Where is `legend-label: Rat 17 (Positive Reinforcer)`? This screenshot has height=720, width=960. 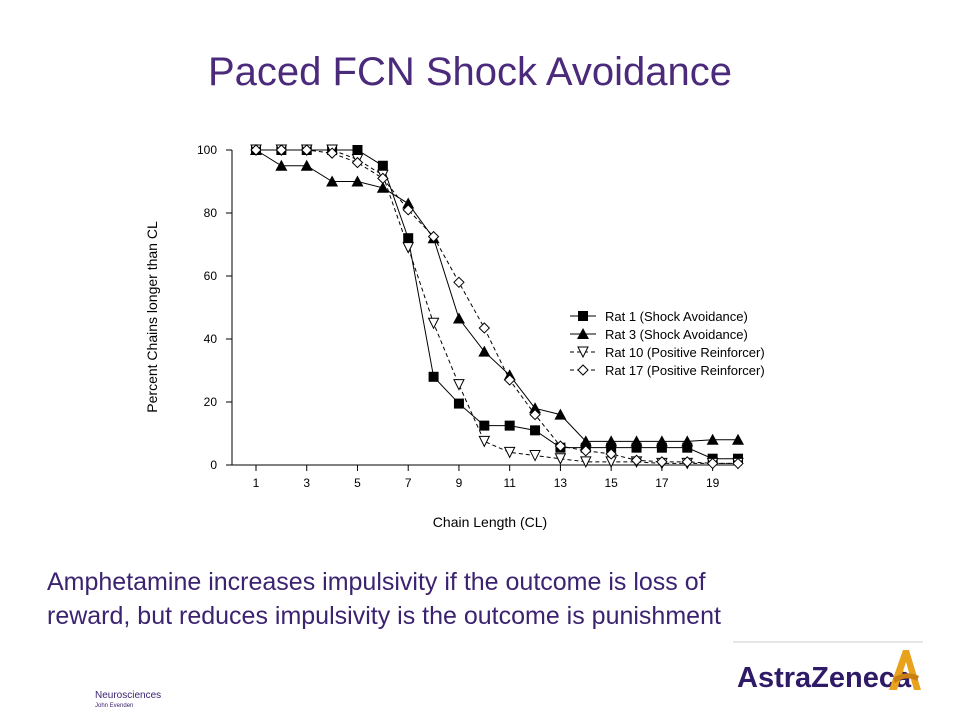 legend-label: Rat 17 (Positive Reinforcer) is located at coordinates (685, 370).